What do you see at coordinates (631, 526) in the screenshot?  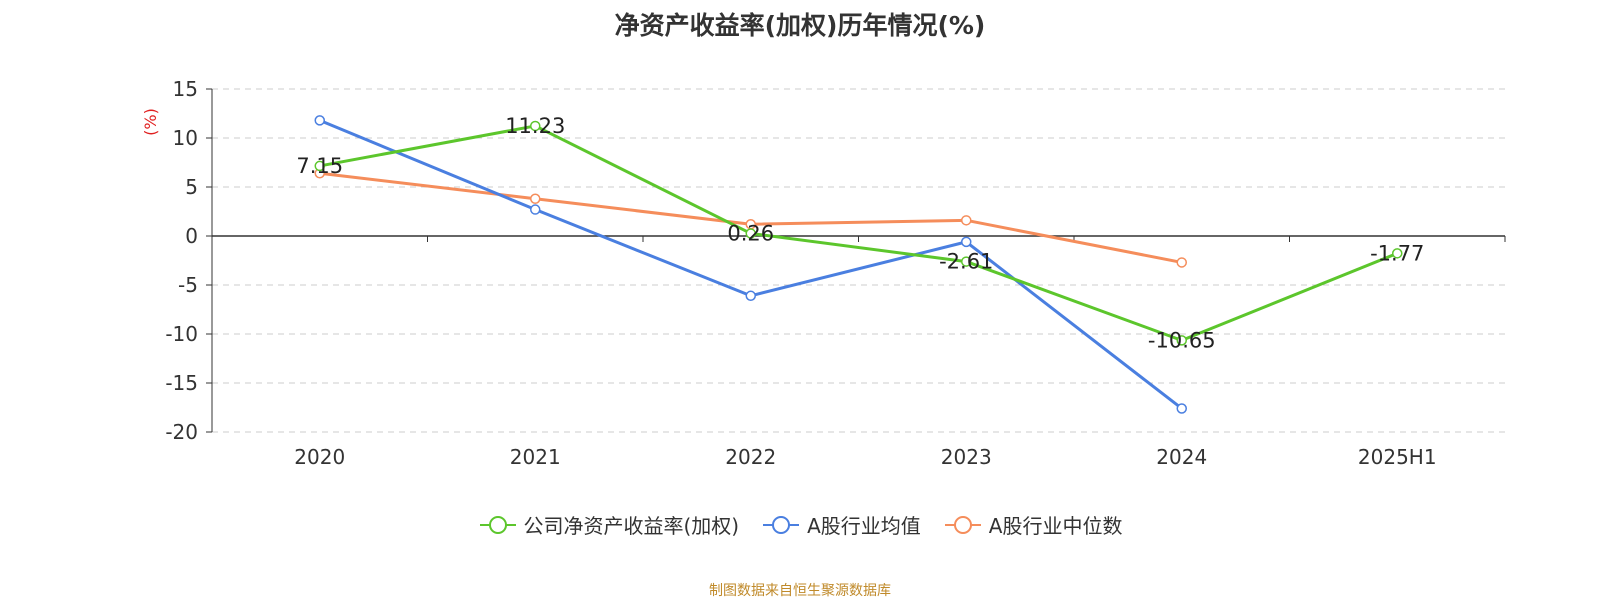 I see `legend-label-company-roe: 公司净资产收益率(加权)` at bounding box center [631, 526].